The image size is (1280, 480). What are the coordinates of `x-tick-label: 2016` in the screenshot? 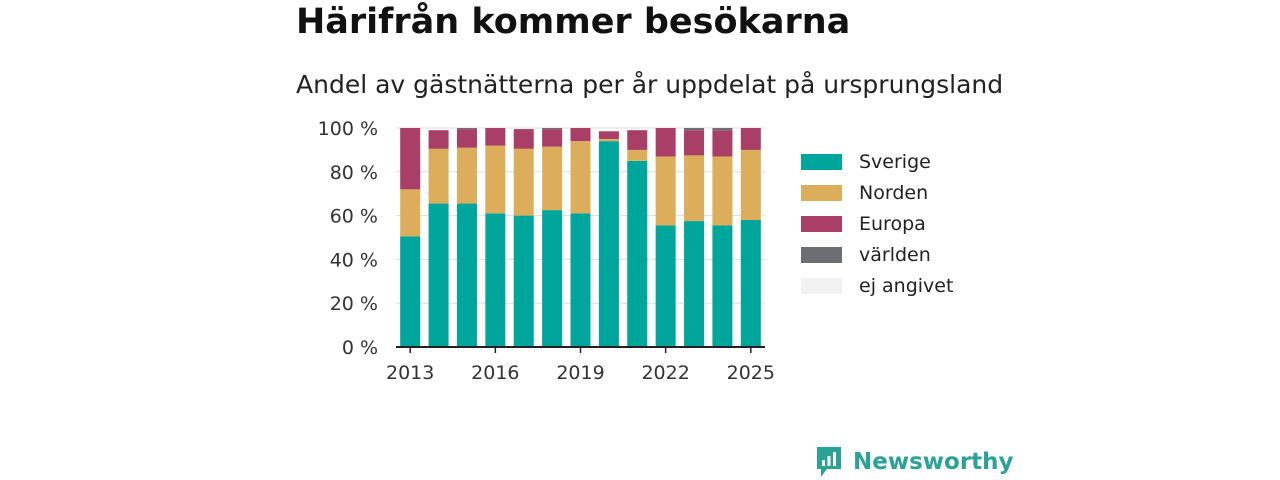 It's located at (495, 373).